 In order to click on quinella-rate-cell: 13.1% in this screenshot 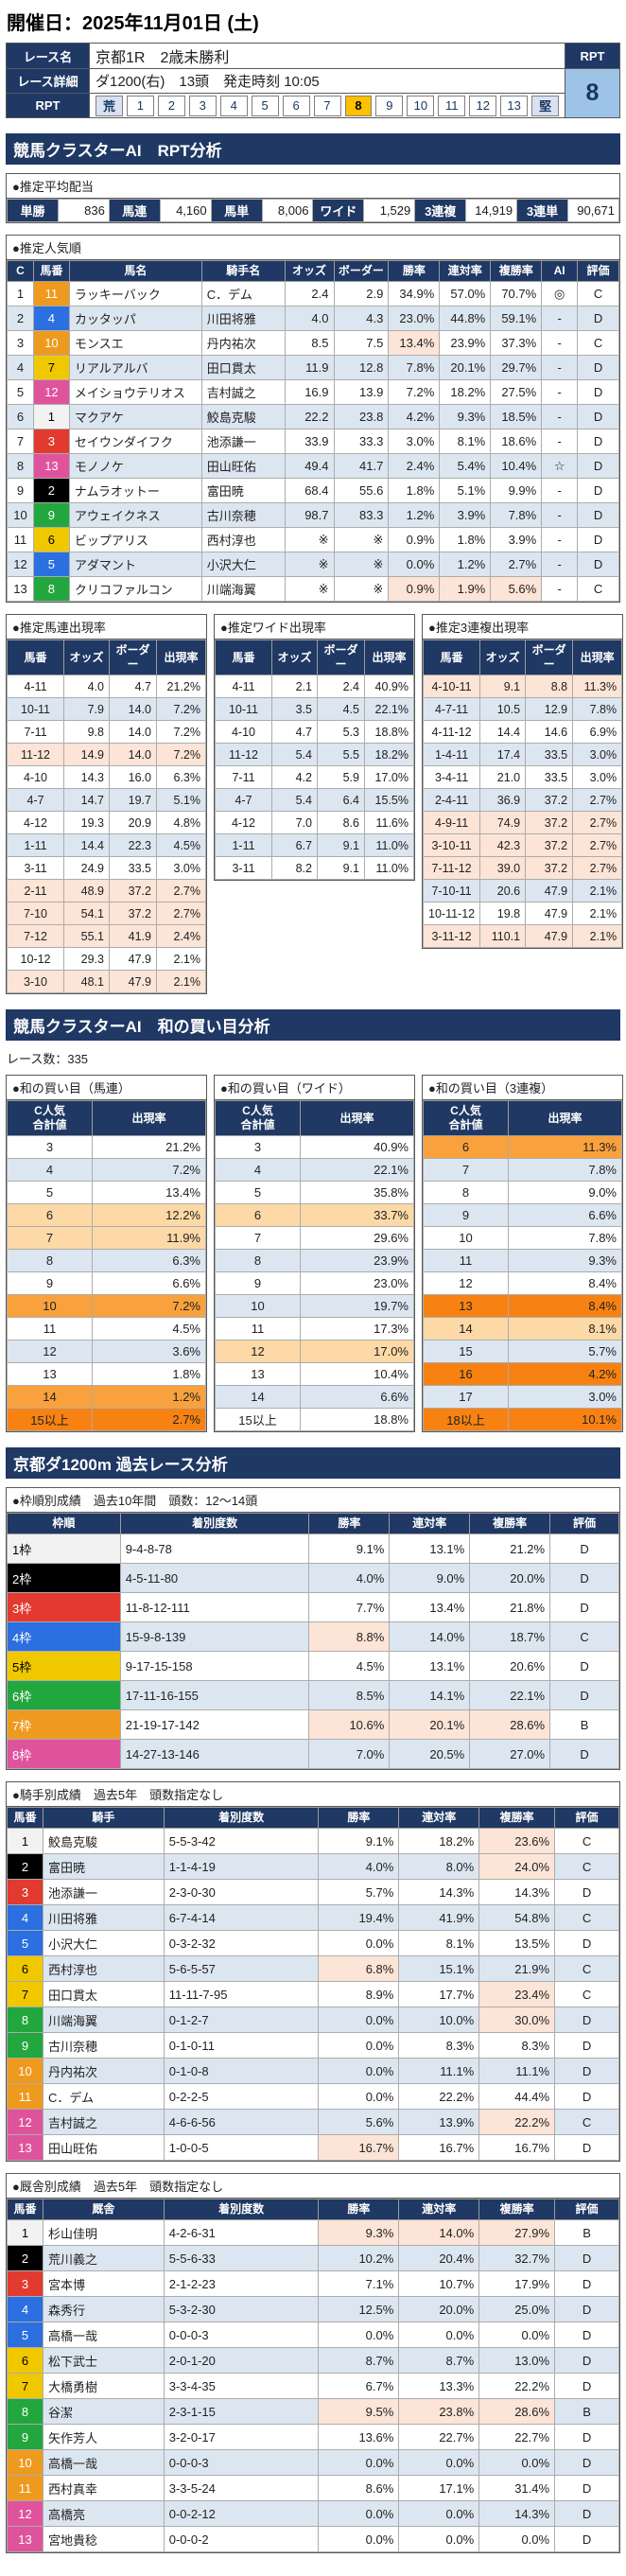, I will do `click(430, 1549)`.